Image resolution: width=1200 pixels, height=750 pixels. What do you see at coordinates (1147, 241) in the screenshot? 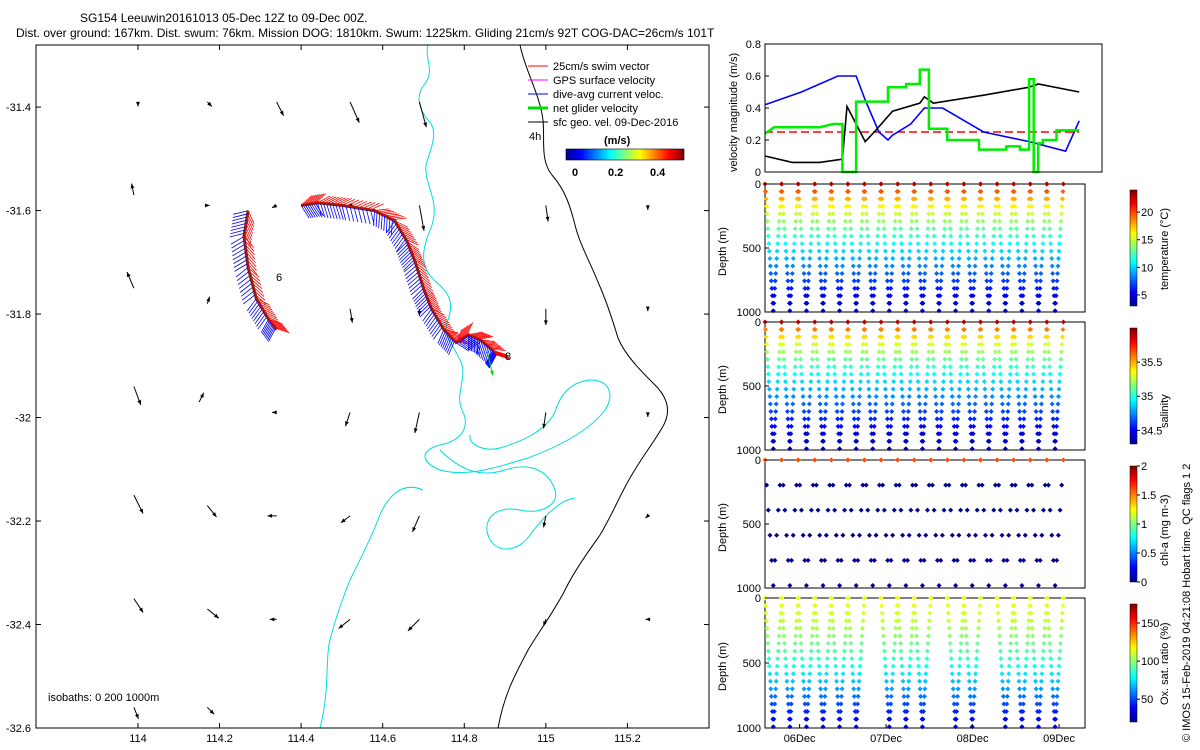
I see `profile-colorbar-tick-label: 15` at bounding box center [1147, 241].